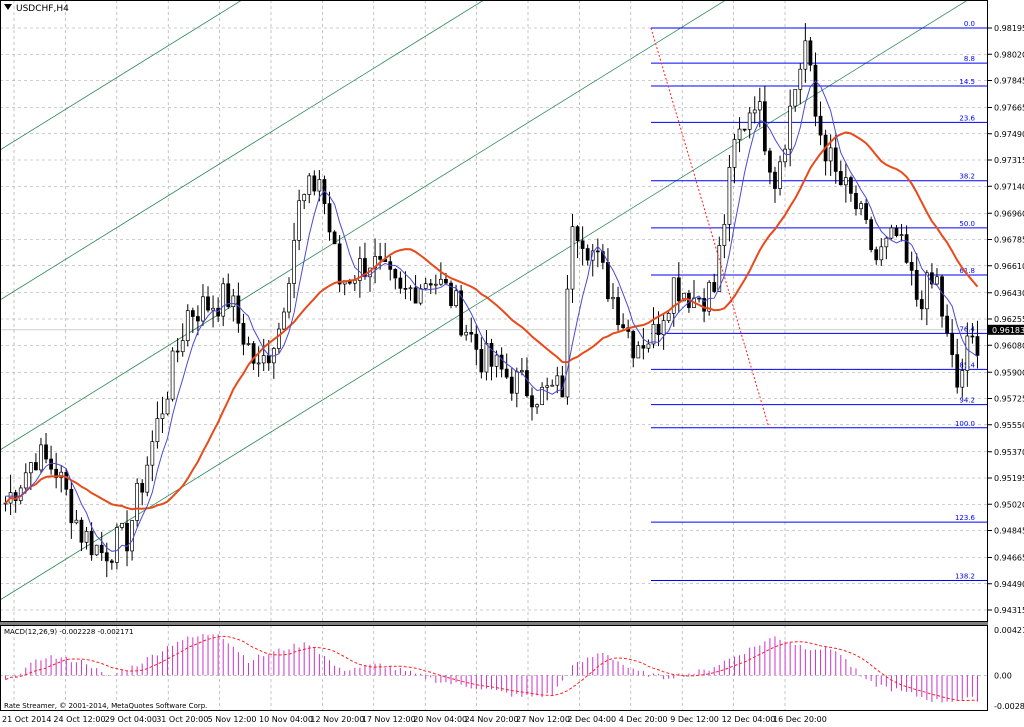  I want to click on fib-level-label: 23.6, so click(967, 118).